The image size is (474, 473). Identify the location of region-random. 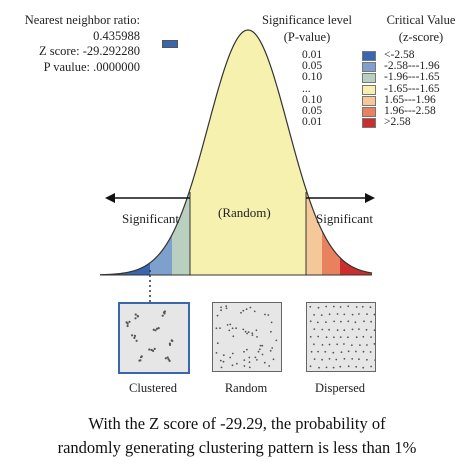
(248, 152).